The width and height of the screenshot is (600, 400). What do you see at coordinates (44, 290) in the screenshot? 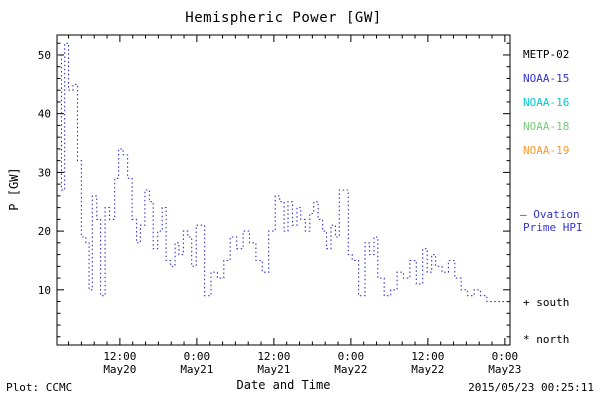
I see `y-tick-label: 10` at bounding box center [44, 290].